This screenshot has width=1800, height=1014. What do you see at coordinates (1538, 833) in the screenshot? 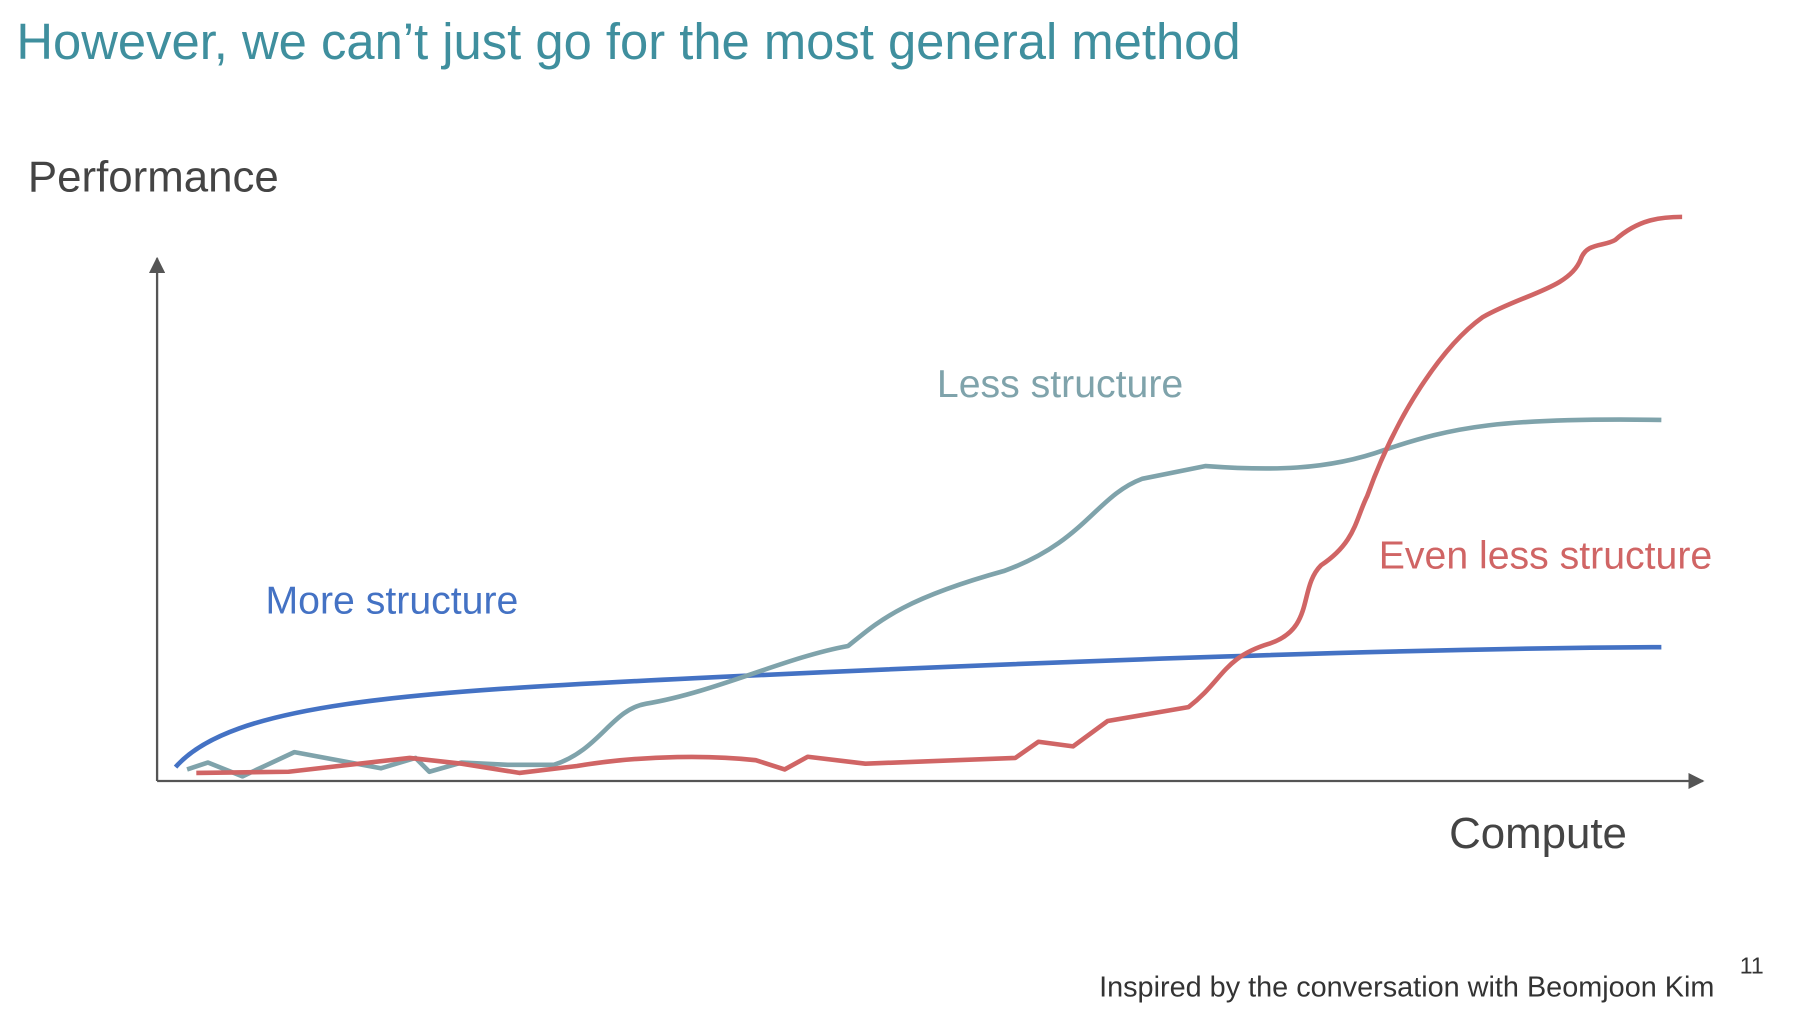
I see `x-axis-label: Compute` at bounding box center [1538, 833].